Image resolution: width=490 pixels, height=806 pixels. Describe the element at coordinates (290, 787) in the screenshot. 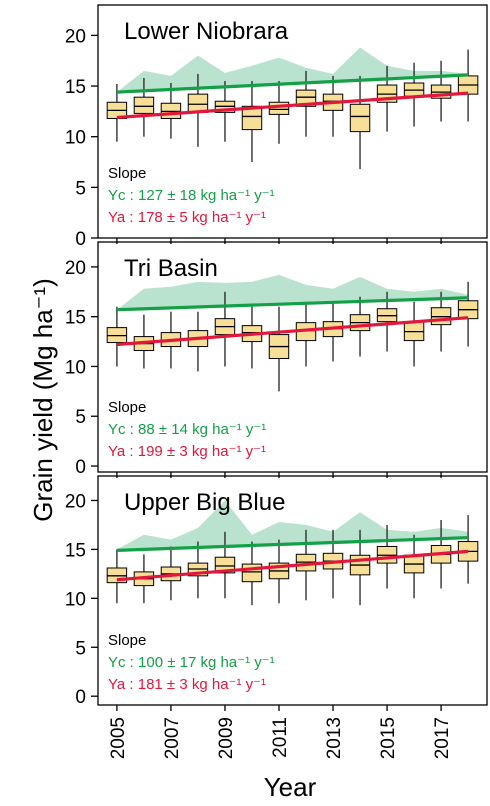

I see `x-axis-title: Year` at that location.